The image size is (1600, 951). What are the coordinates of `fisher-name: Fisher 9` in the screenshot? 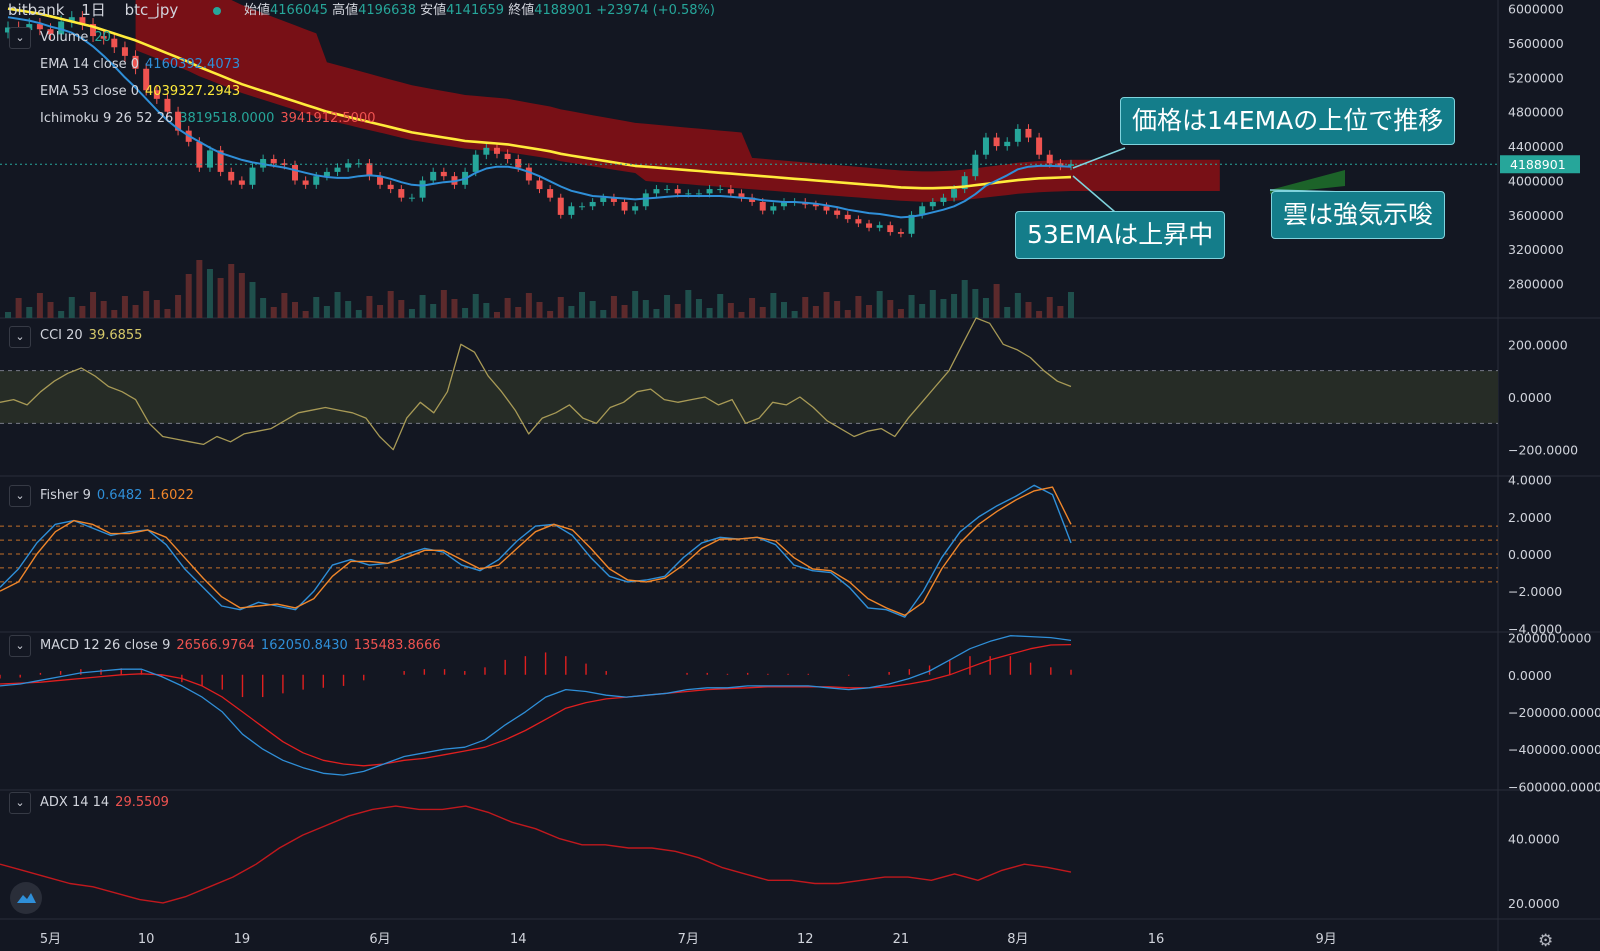 It's located at (65, 495).